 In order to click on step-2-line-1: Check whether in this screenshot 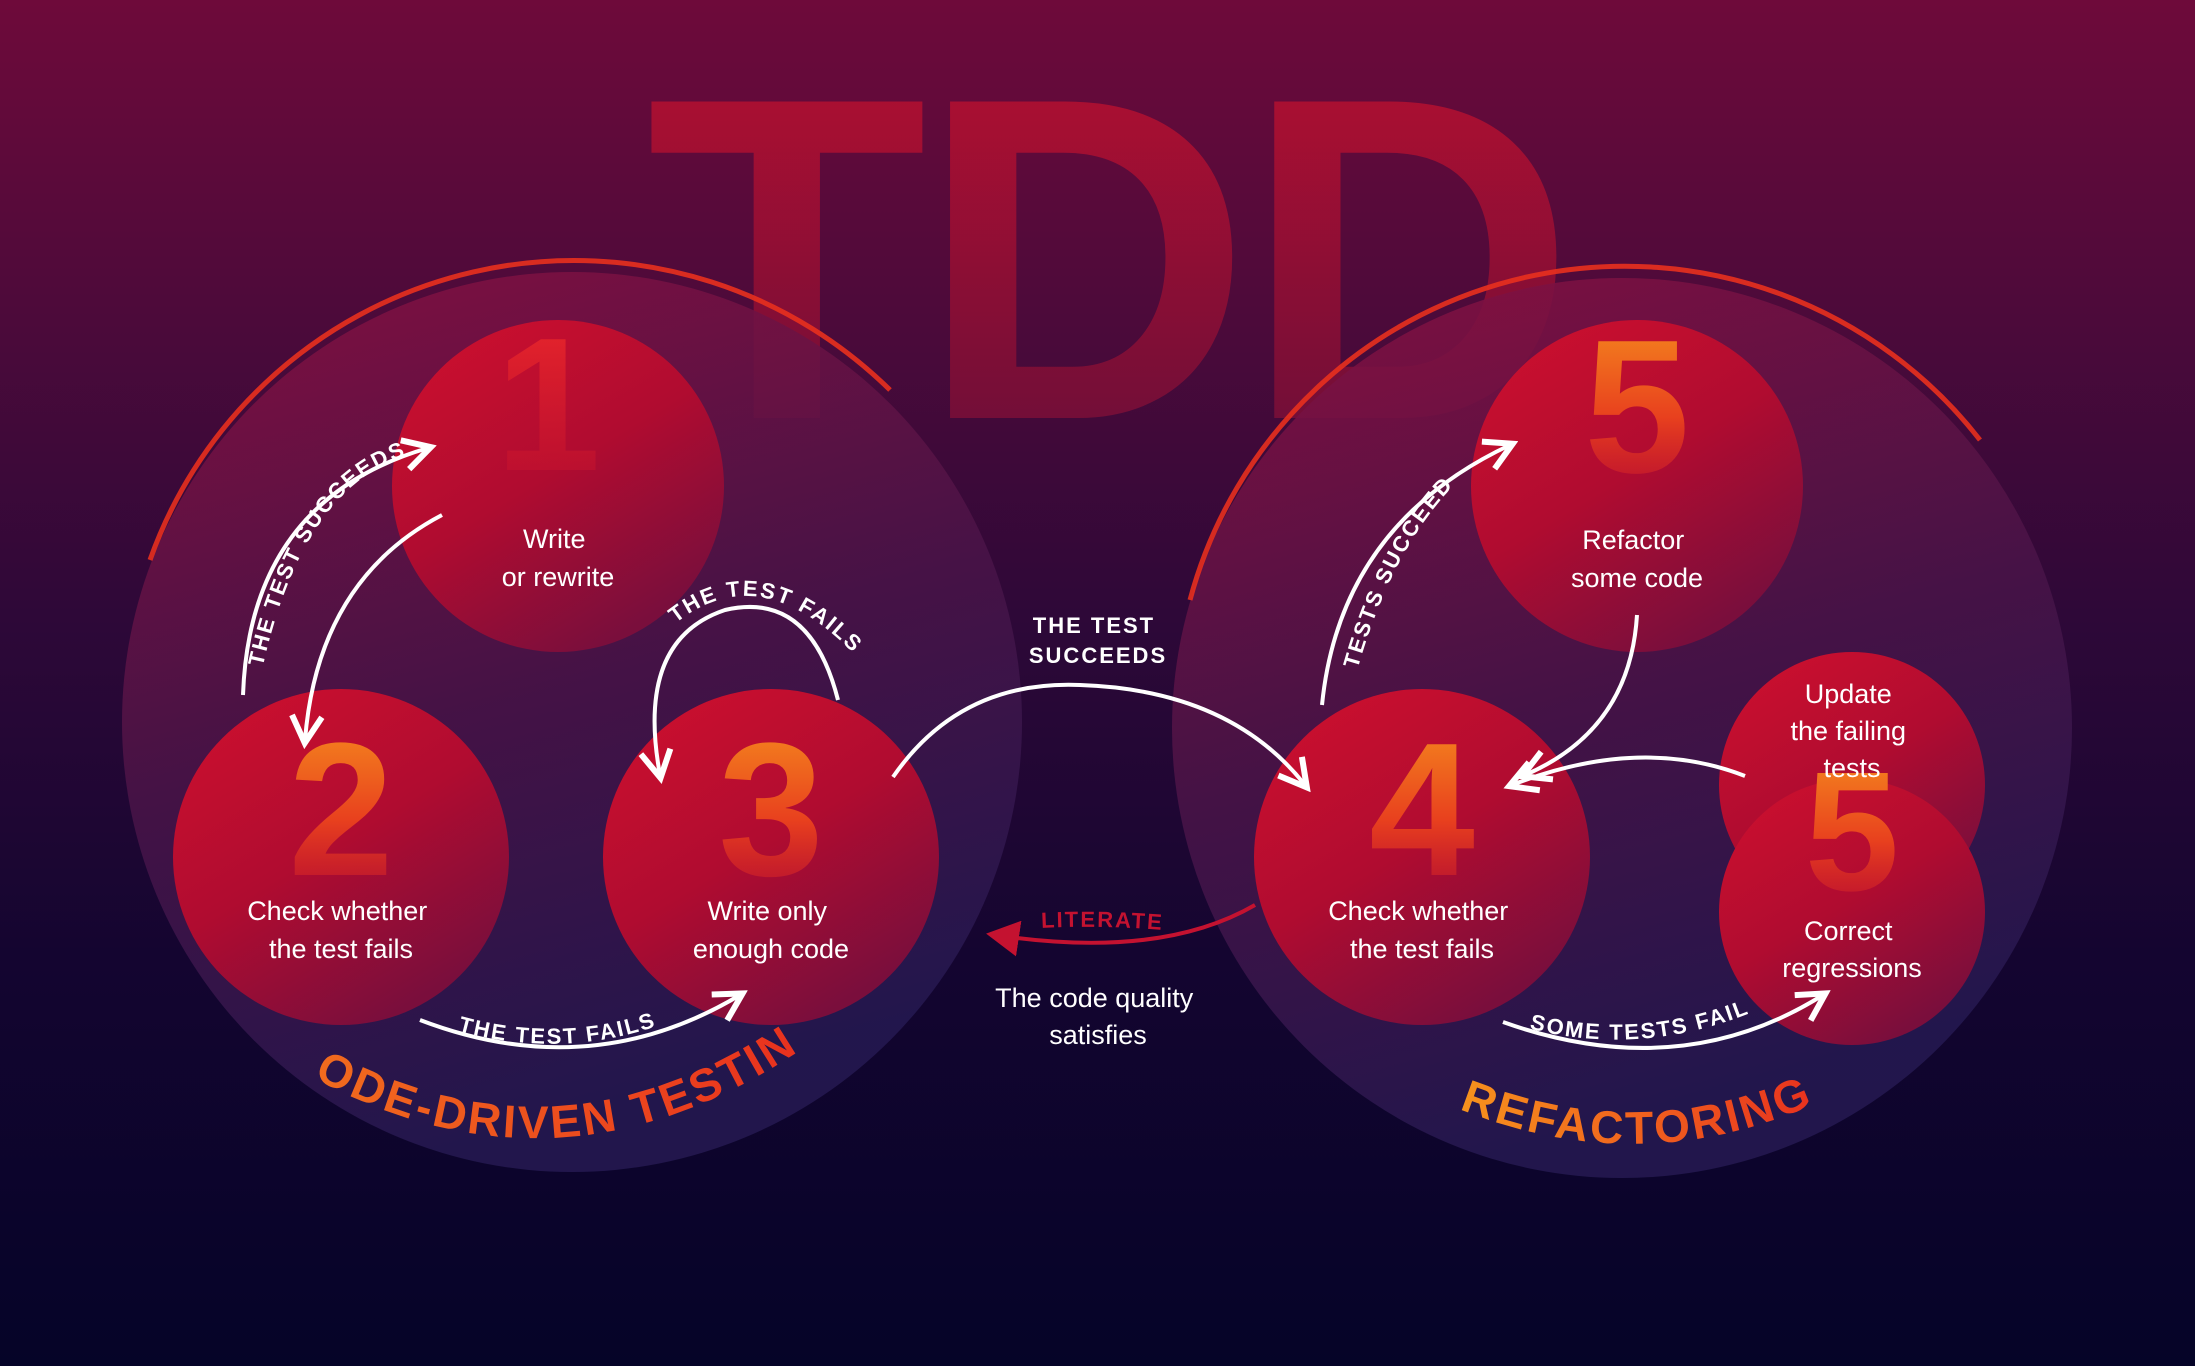, I will do `click(337, 911)`.